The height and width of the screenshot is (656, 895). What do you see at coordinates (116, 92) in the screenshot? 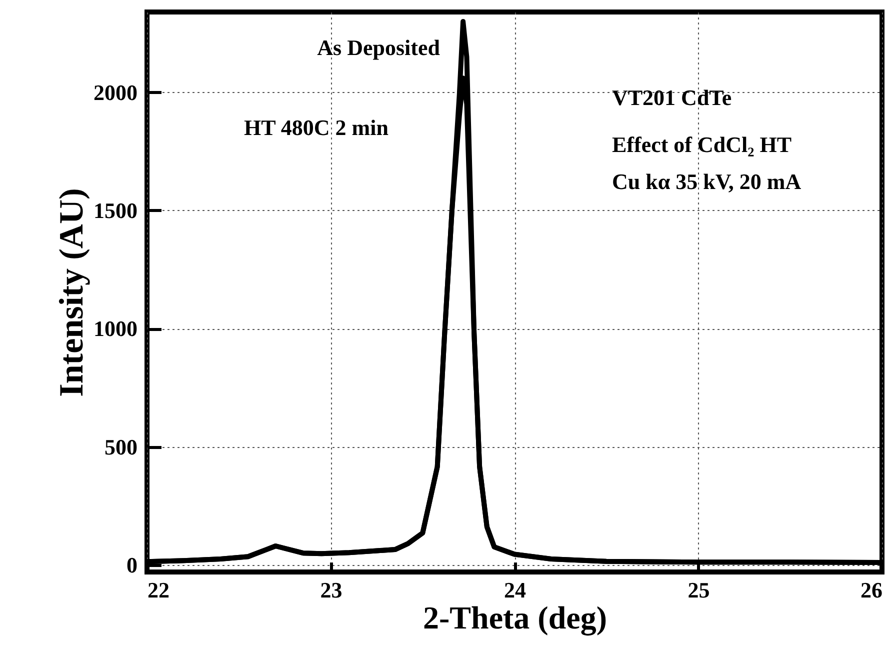
I see `y-tick-label: 2000` at bounding box center [116, 92].